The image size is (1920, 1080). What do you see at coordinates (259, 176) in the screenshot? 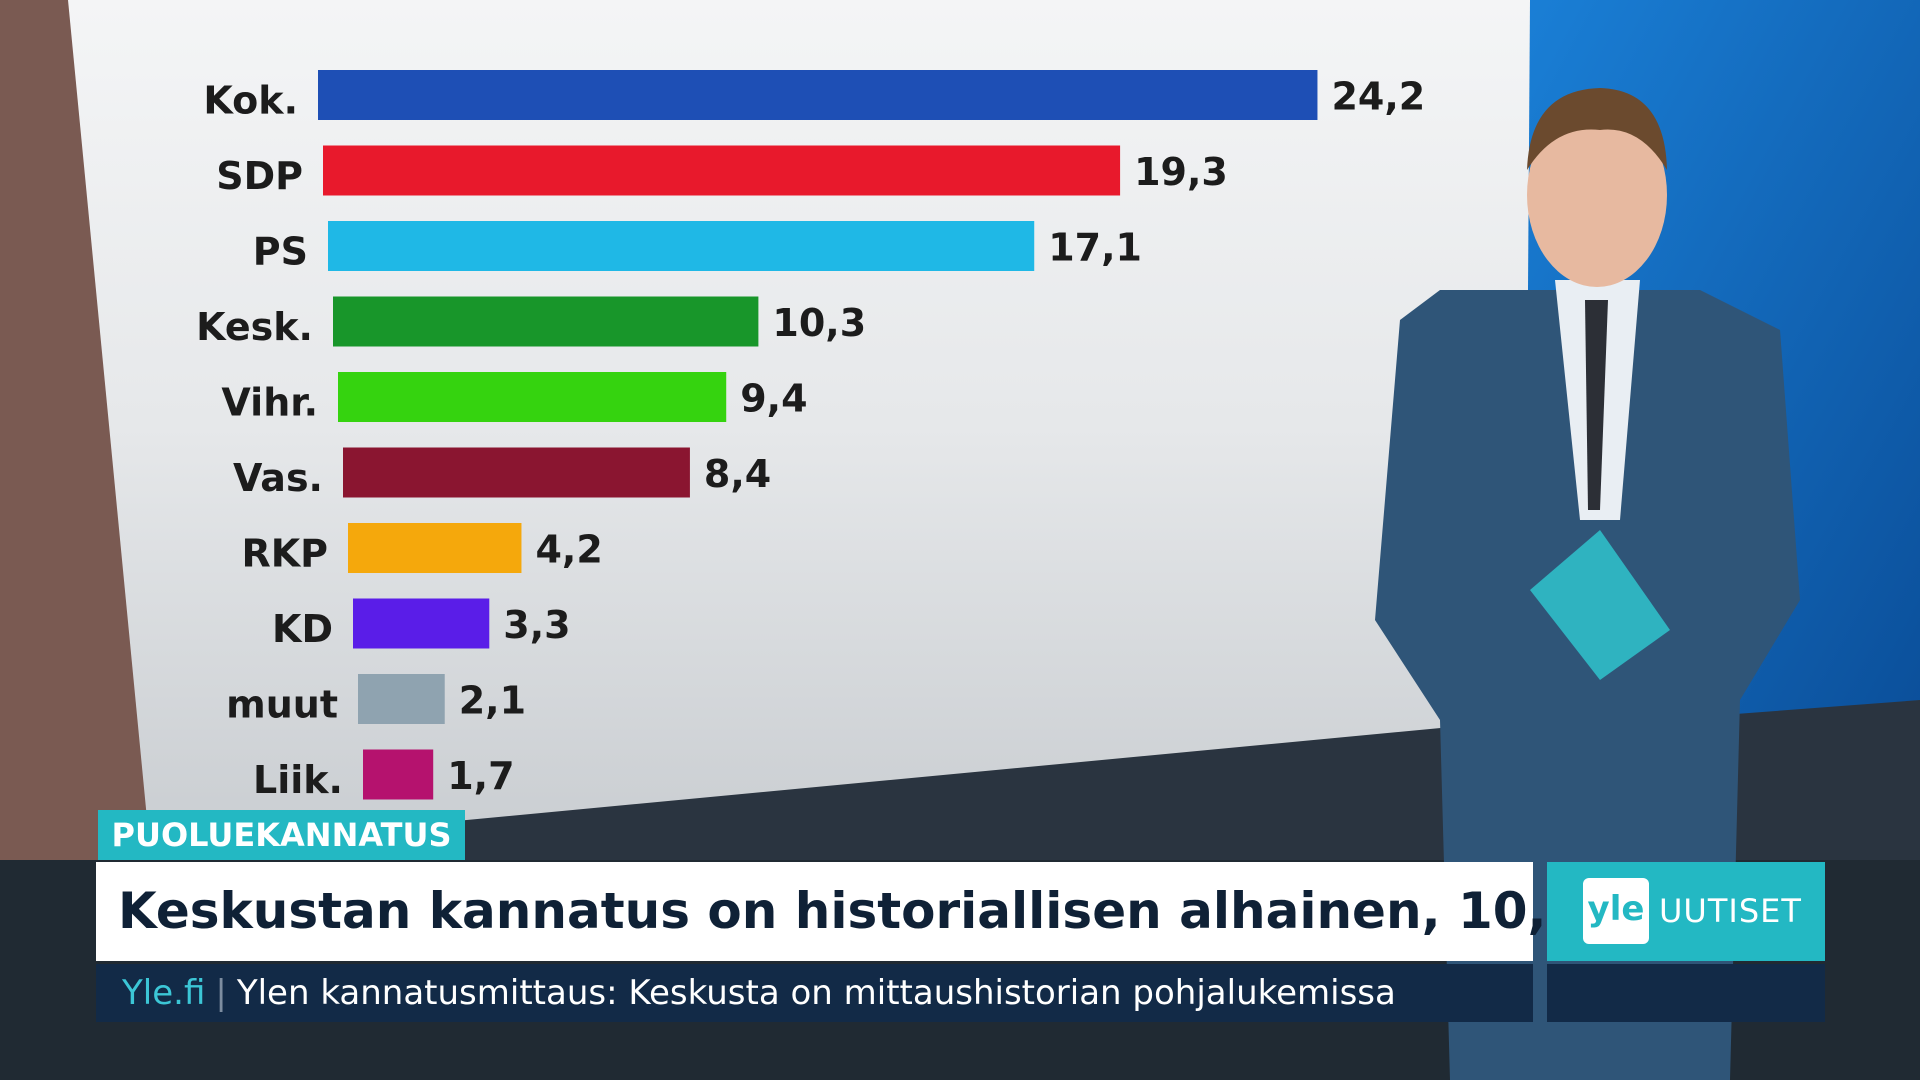
I see `category-label: SDP` at bounding box center [259, 176].